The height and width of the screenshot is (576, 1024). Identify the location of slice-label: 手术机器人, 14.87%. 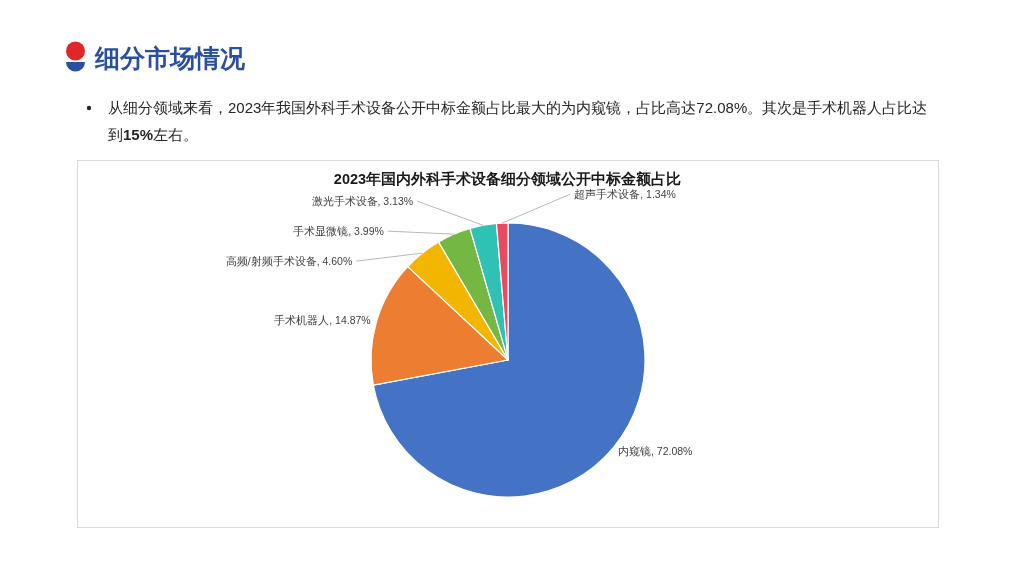
(322, 320).